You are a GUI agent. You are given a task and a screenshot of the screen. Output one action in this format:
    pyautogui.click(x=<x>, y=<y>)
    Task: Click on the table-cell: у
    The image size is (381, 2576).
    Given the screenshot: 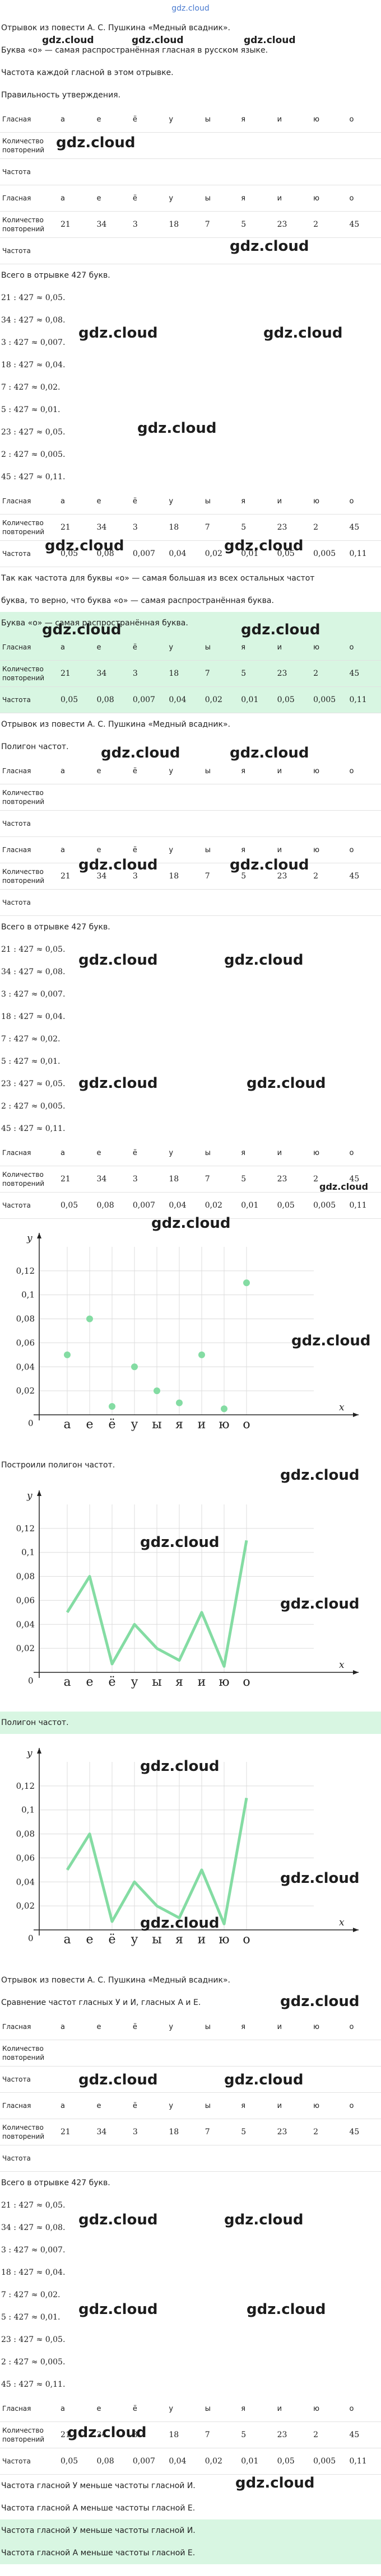 What is the action you would take?
    pyautogui.click(x=182, y=1153)
    